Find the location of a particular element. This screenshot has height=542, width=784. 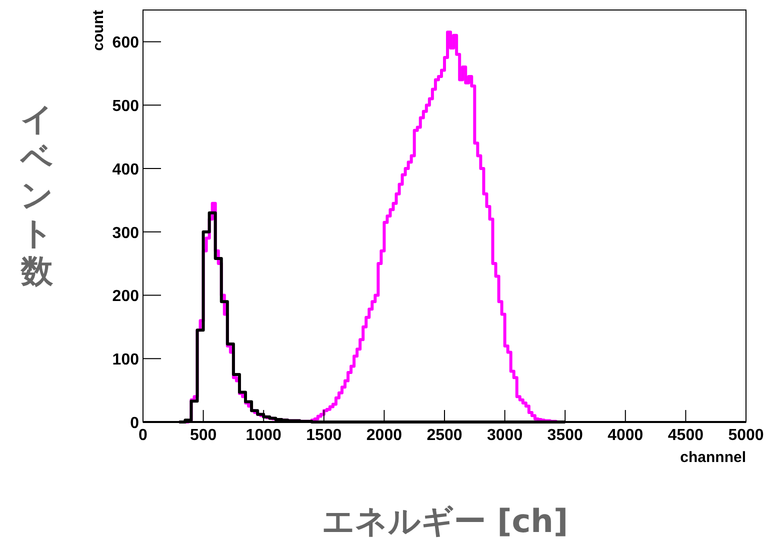

x-tick-label: 5000 is located at coordinates (746, 435).